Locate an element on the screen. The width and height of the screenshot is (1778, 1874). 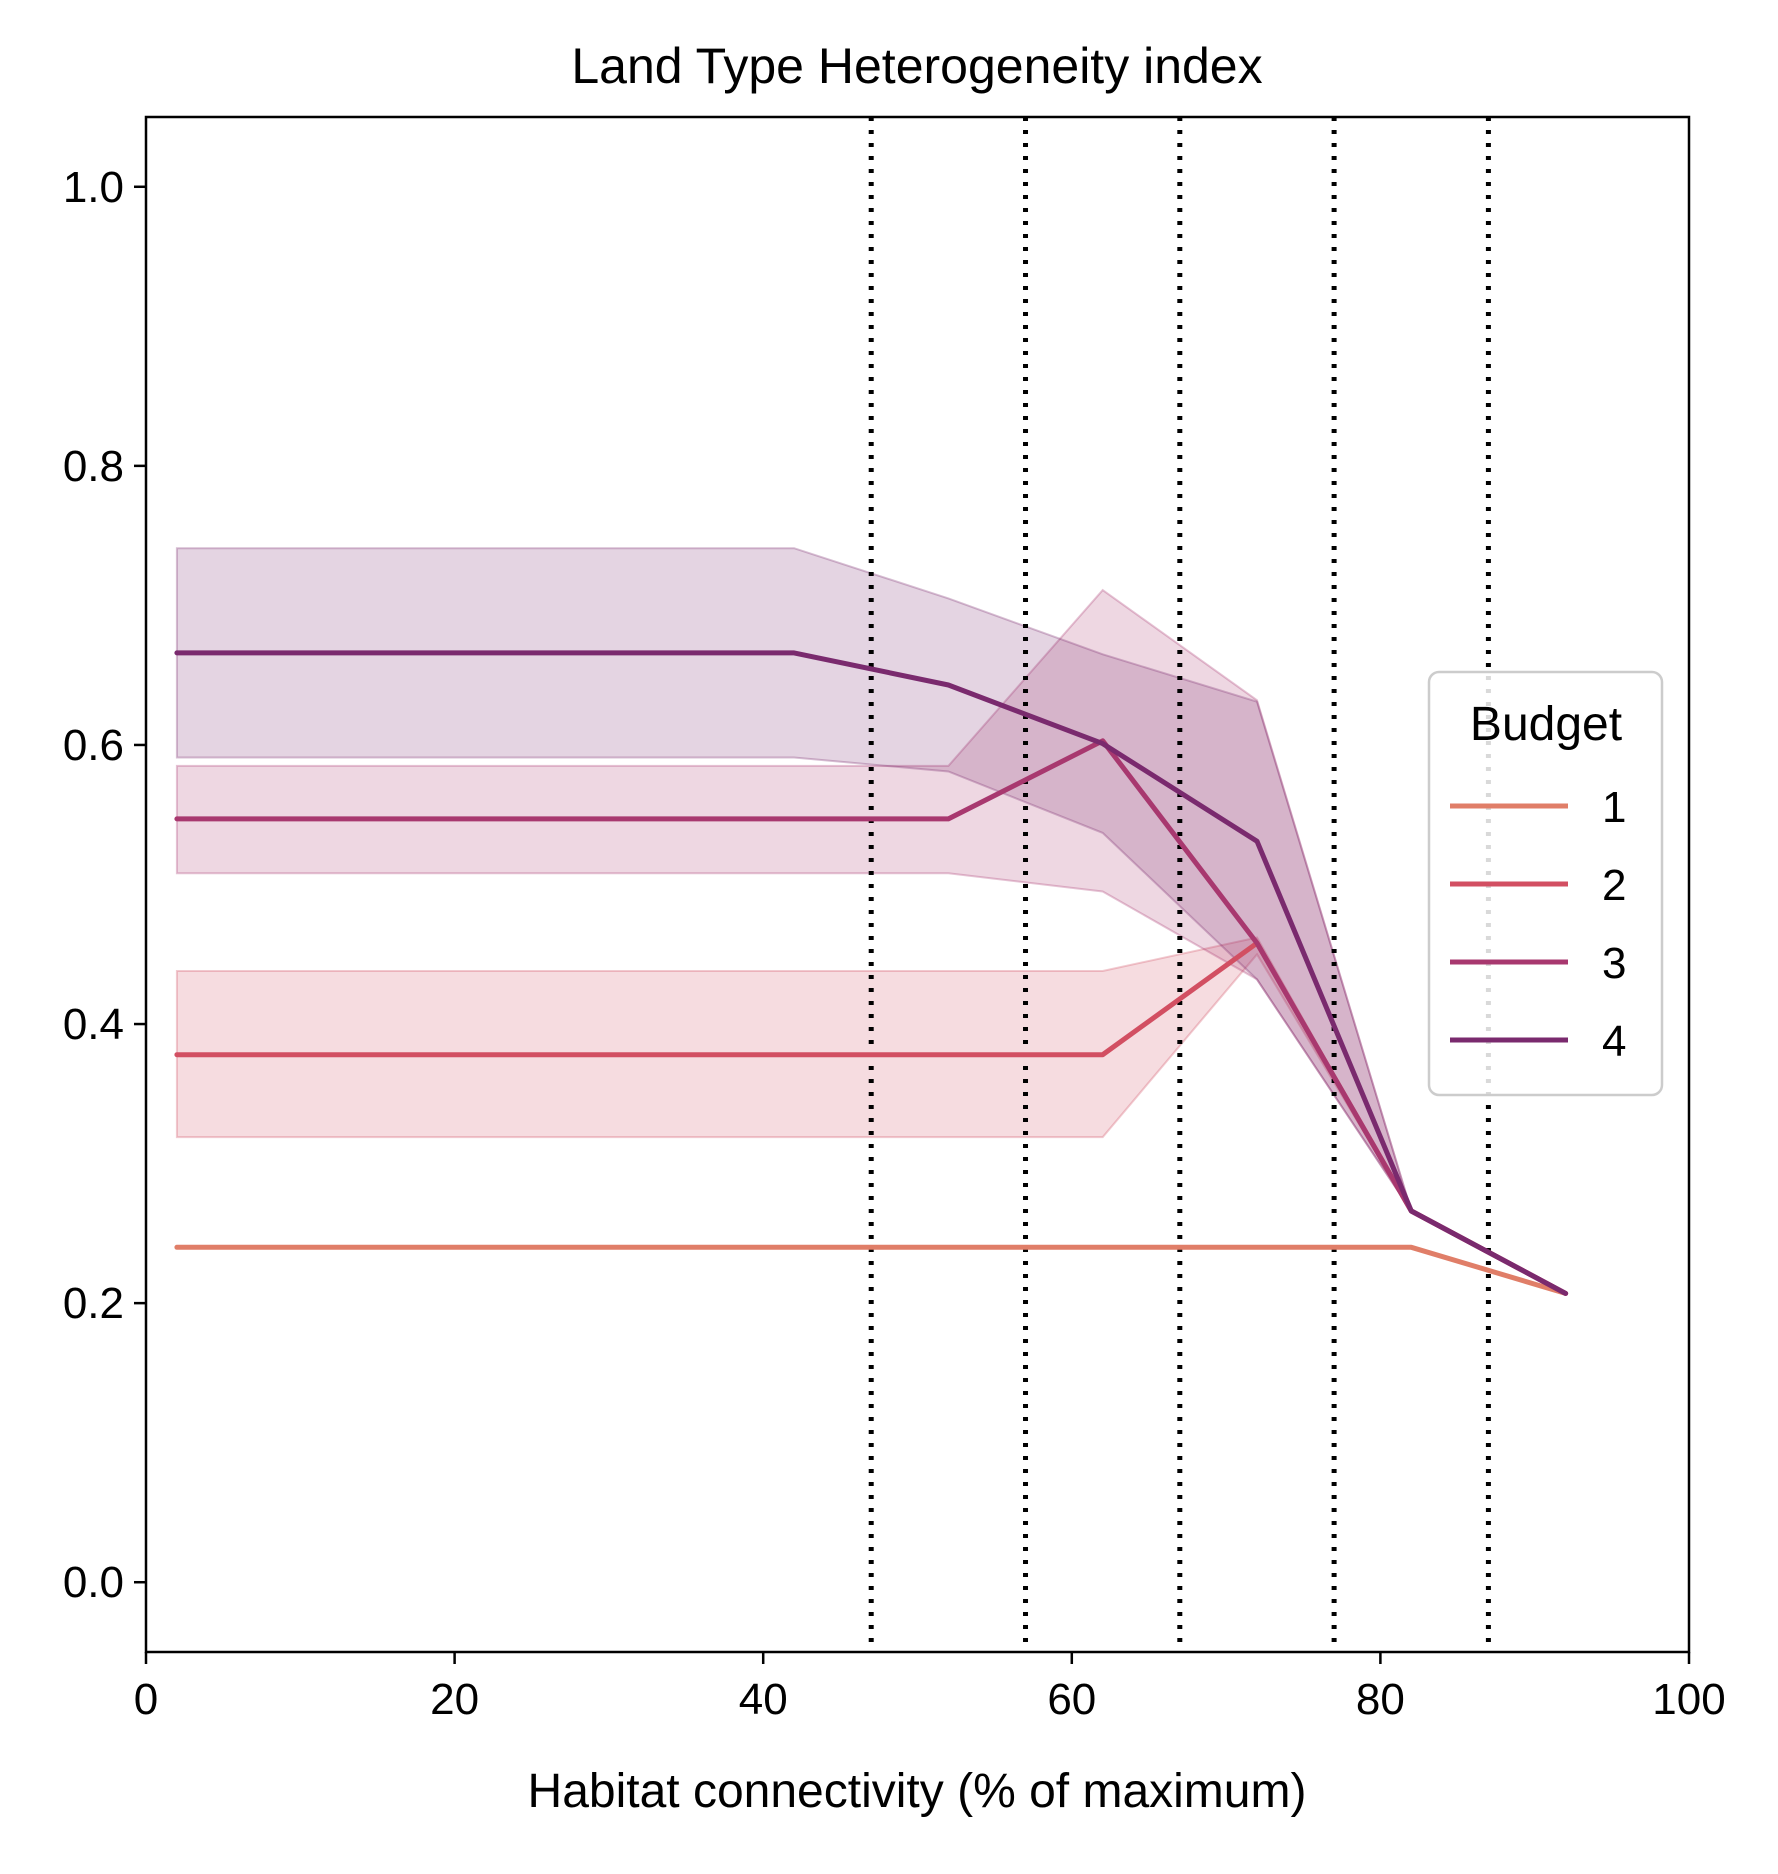
y-tick-label: 0.6 is located at coordinates (93, 745).